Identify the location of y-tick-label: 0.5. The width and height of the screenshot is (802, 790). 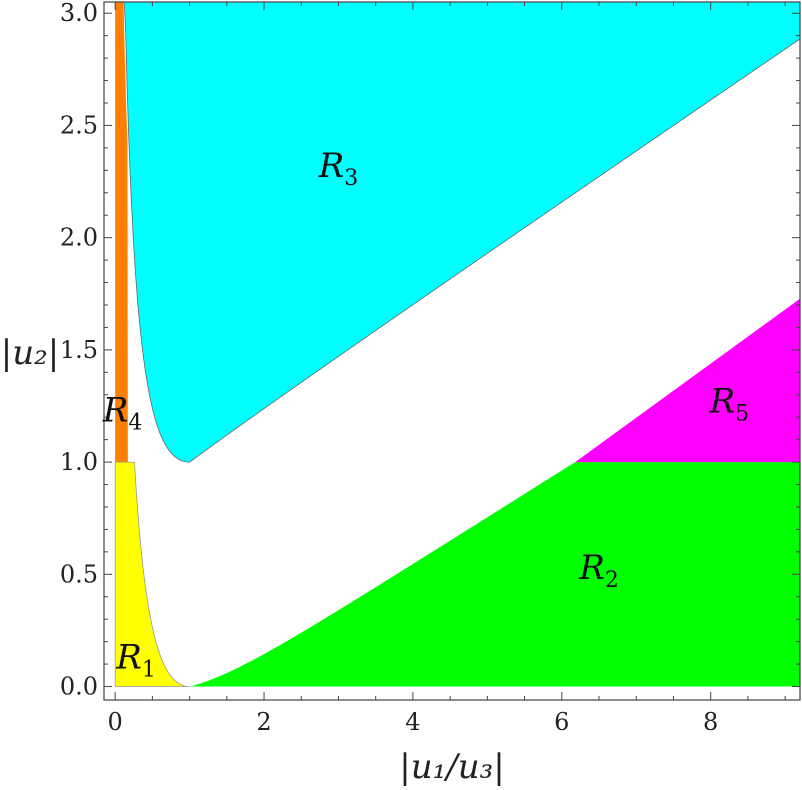
(79, 574).